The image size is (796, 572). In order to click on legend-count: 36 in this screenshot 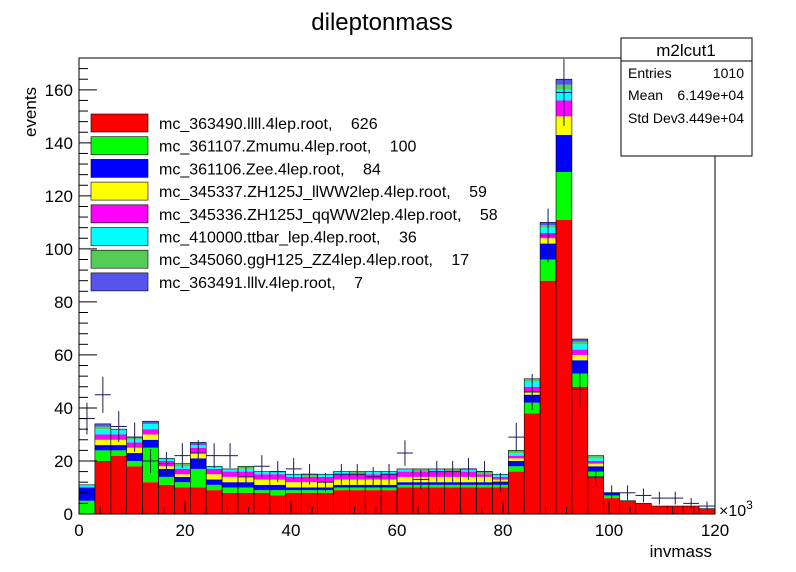, I will do `click(408, 238)`.